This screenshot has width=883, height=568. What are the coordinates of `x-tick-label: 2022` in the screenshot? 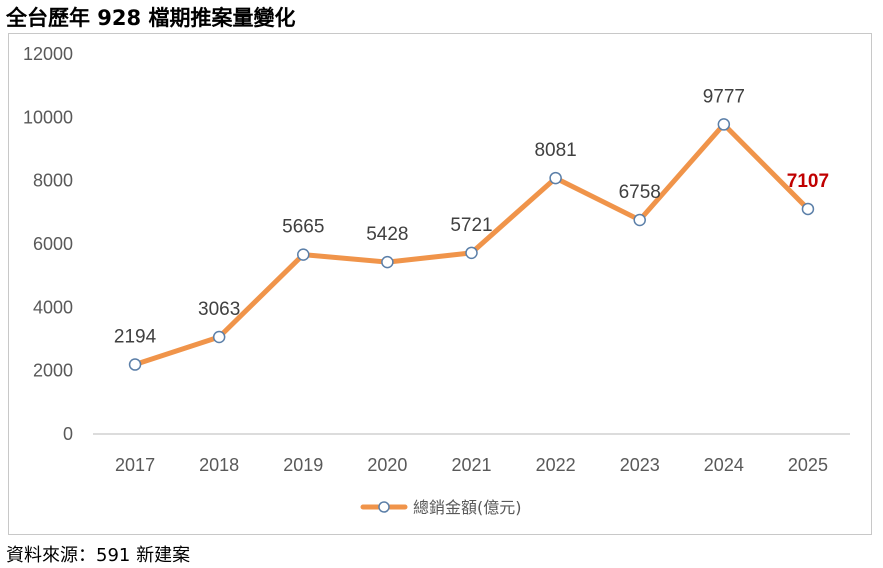 It's located at (556, 465).